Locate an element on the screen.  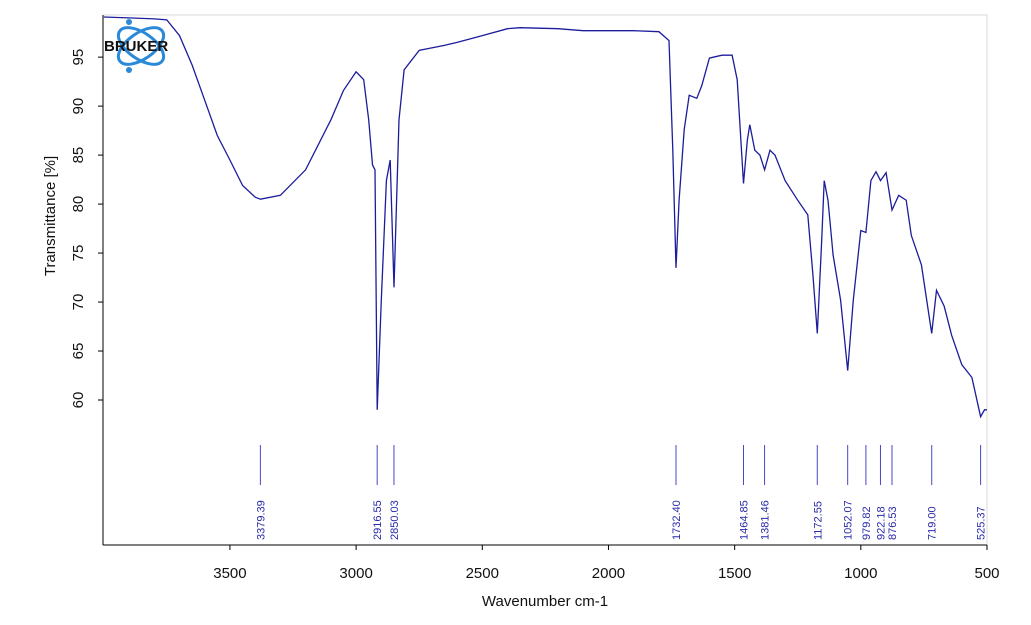
y-tick-label: 70 is located at coordinates (78, 302).